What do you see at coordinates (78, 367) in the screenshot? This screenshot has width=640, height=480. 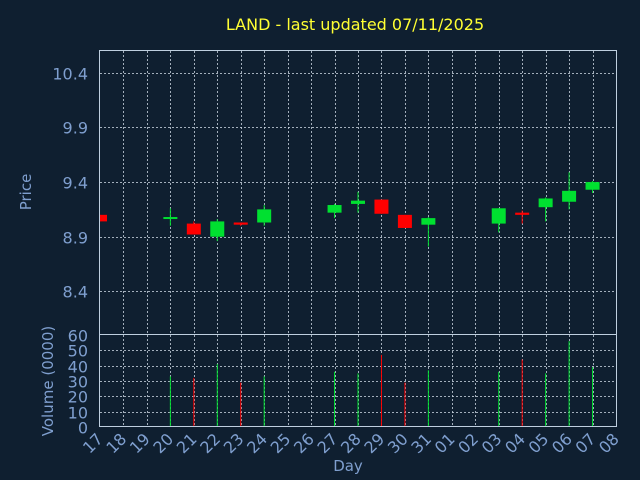 I see `volume-tick-label: 40` at bounding box center [78, 367].